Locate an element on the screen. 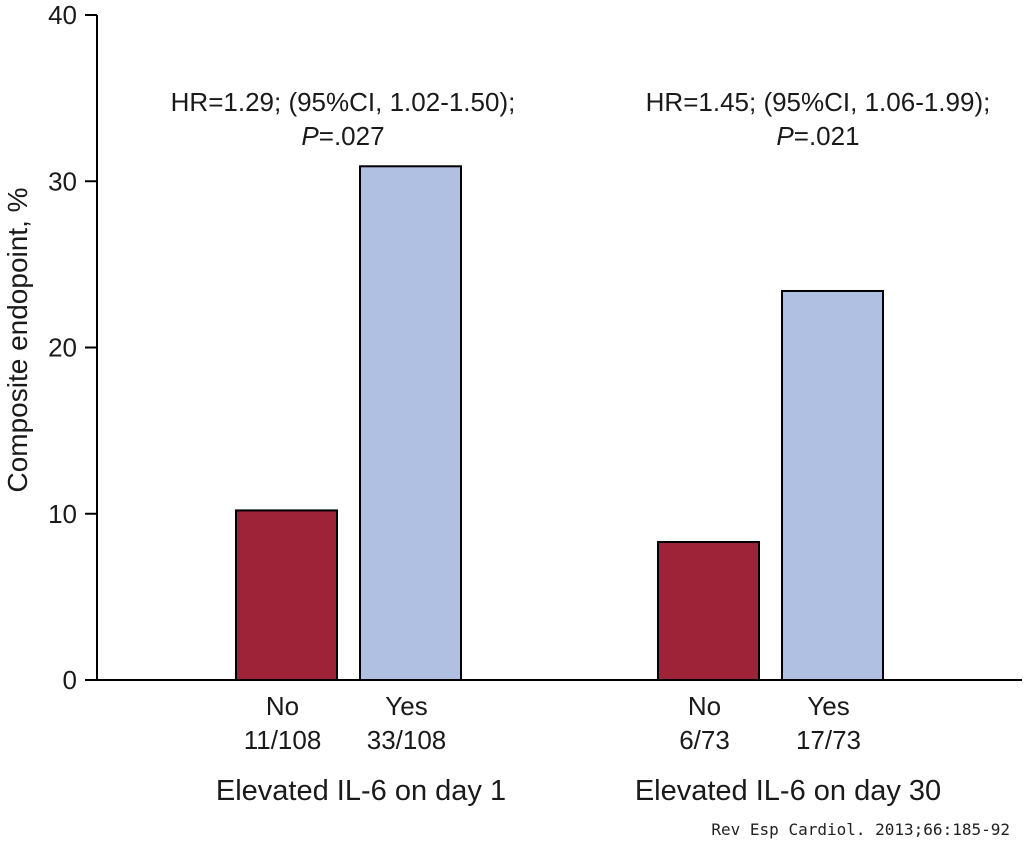 This screenshot has height=851, width=1024. p-value-annotation: P=.027 is located at coordinates (342, 136).